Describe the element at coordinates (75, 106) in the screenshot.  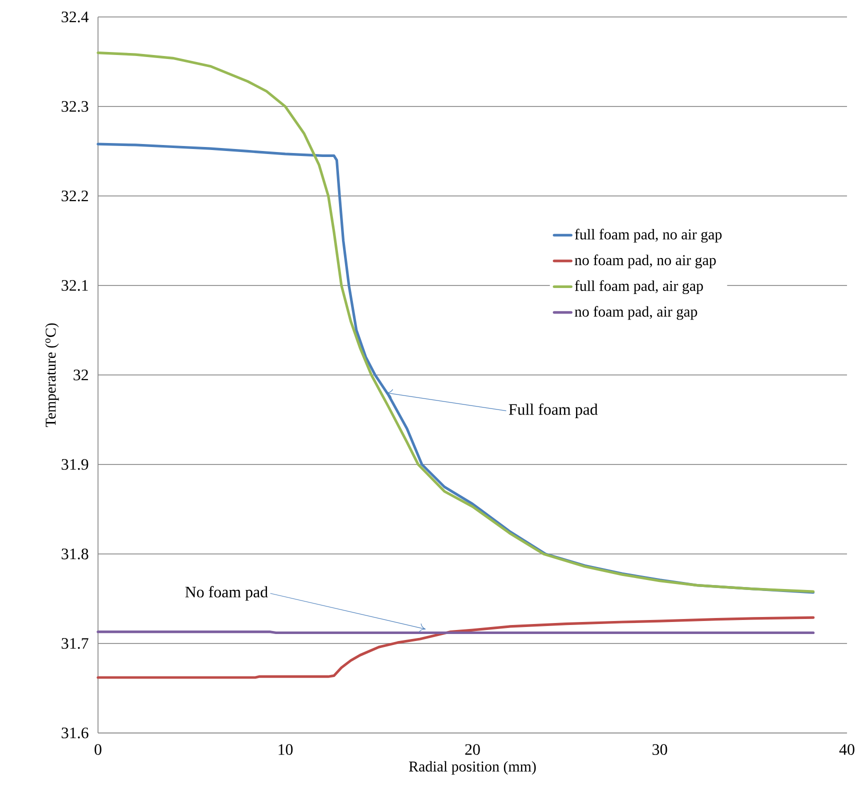
I see `y-tick-label: 32.3` at that location.